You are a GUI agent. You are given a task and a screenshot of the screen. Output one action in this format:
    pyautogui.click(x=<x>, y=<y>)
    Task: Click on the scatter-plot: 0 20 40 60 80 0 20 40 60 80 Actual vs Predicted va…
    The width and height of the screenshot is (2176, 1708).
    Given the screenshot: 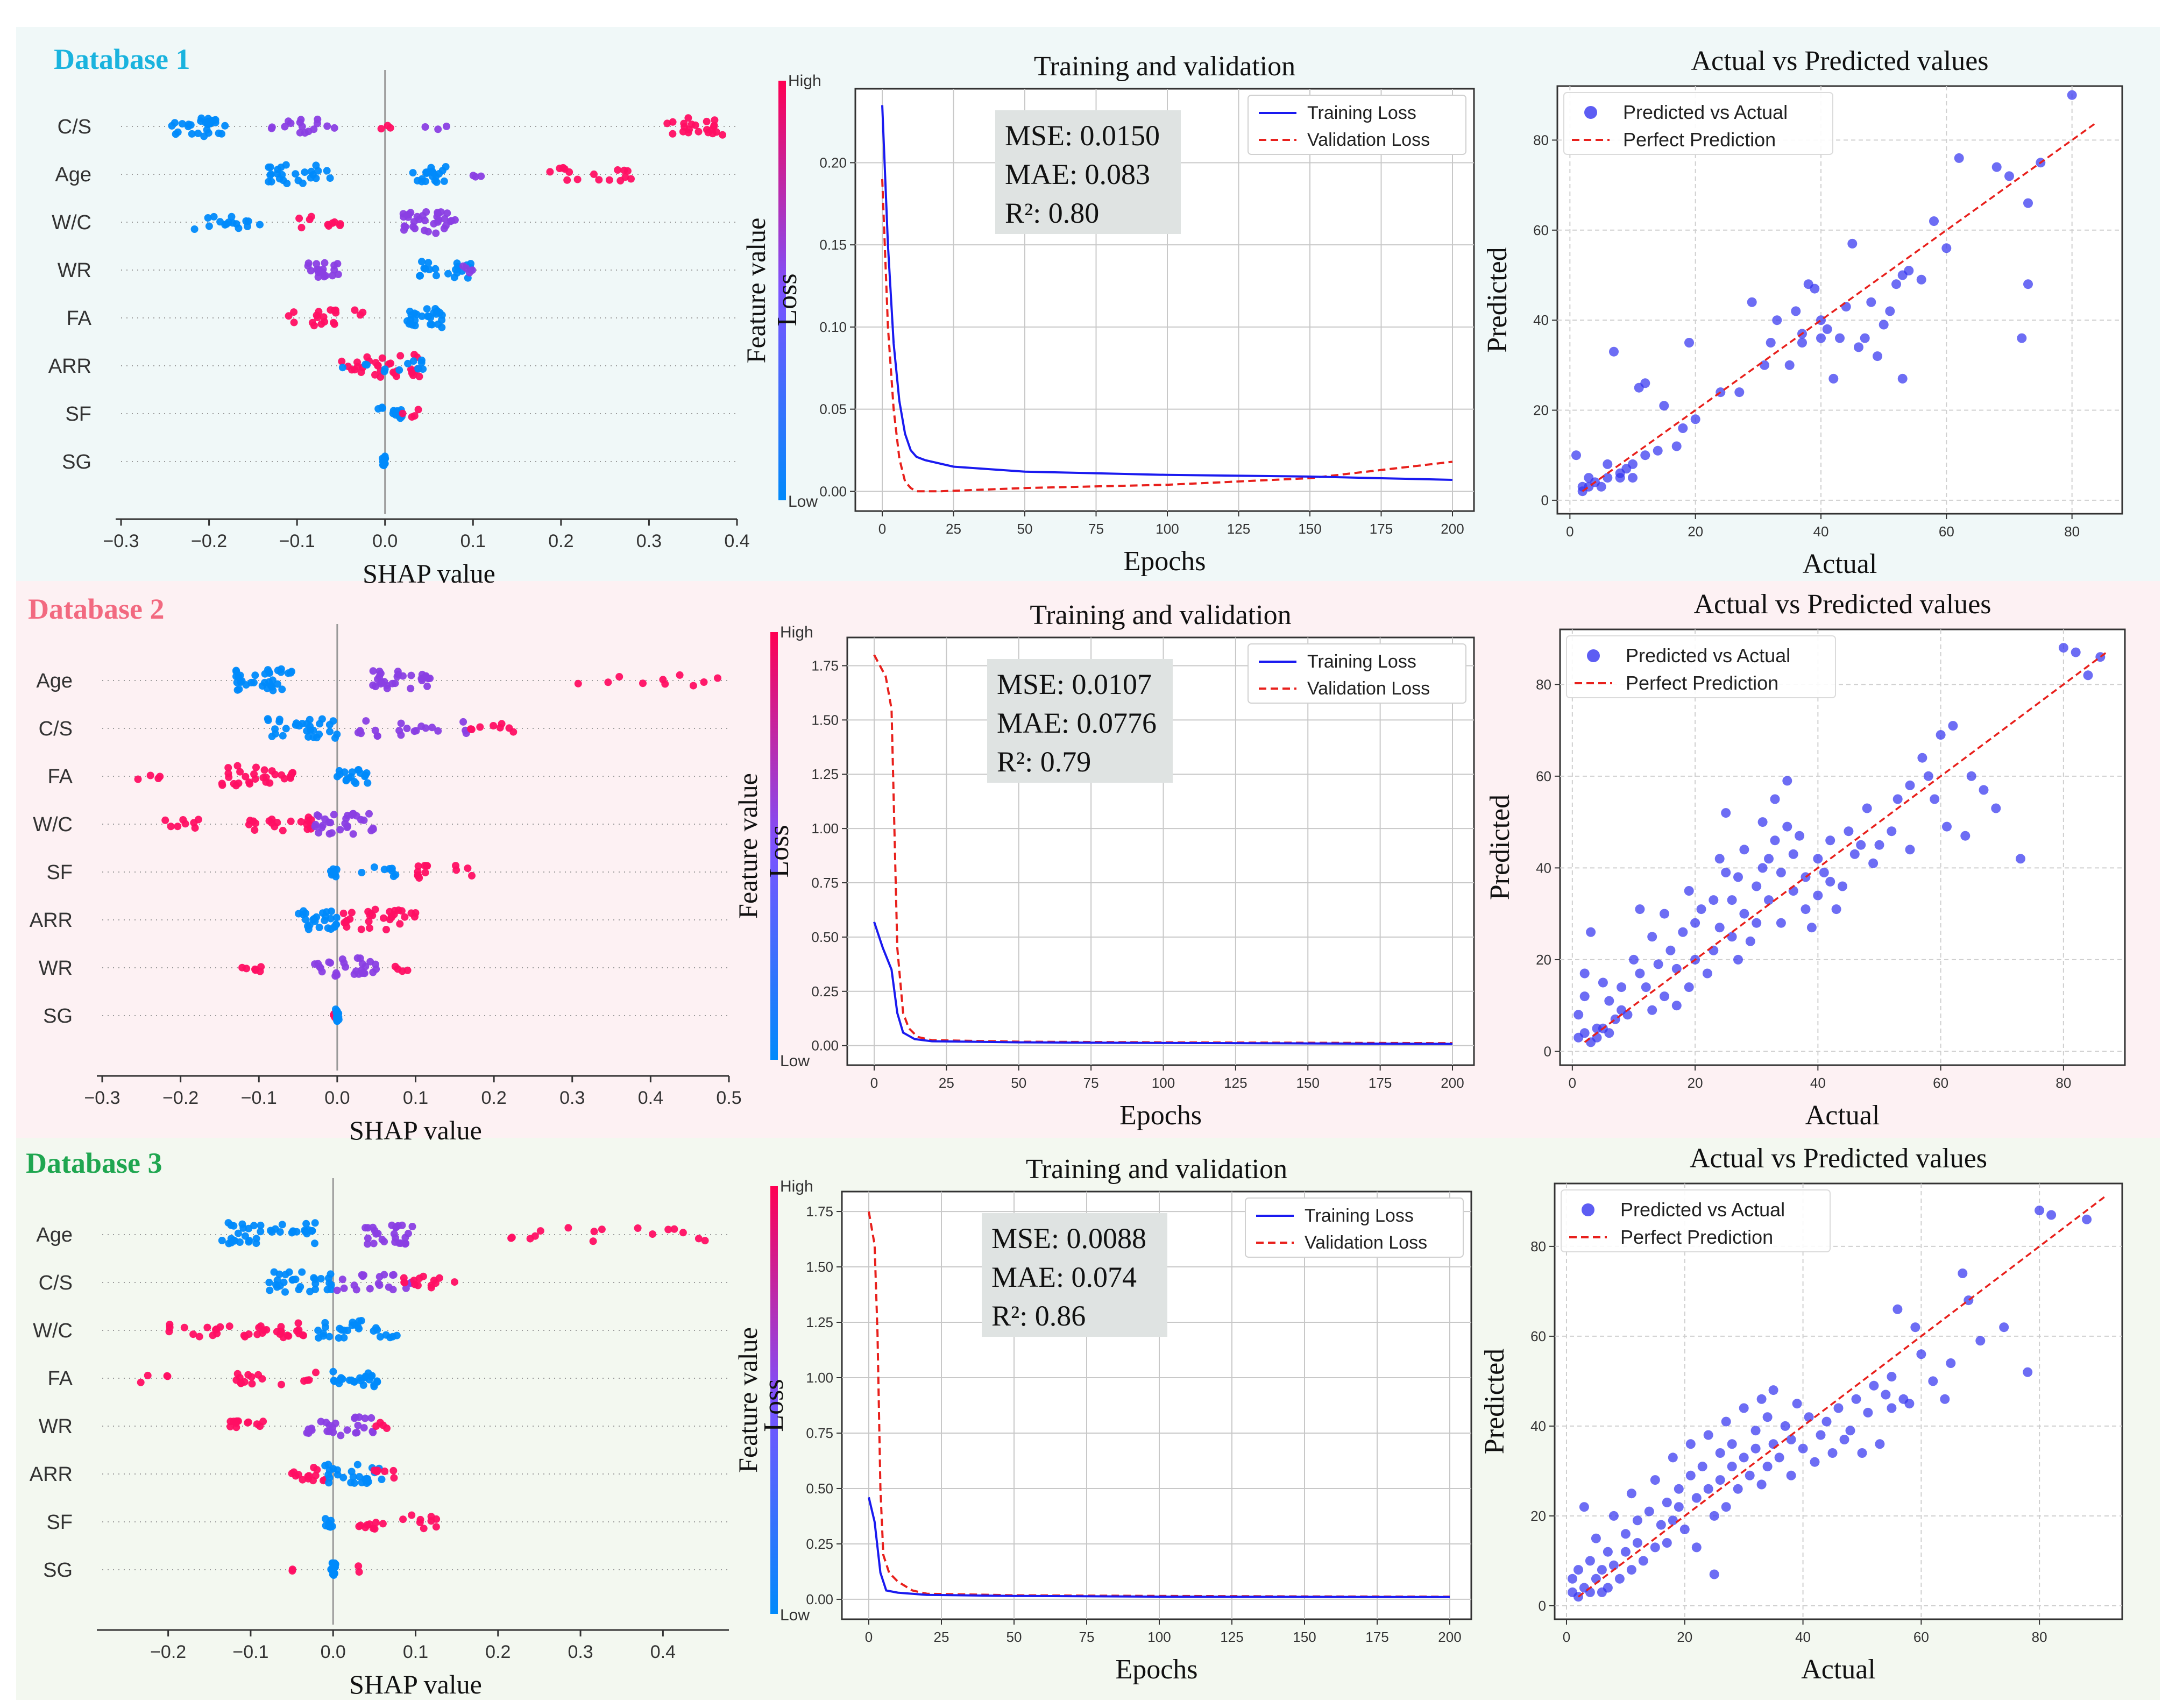 What is the action you would take?
    pyautogui.click(x=1801, y=1414)
    